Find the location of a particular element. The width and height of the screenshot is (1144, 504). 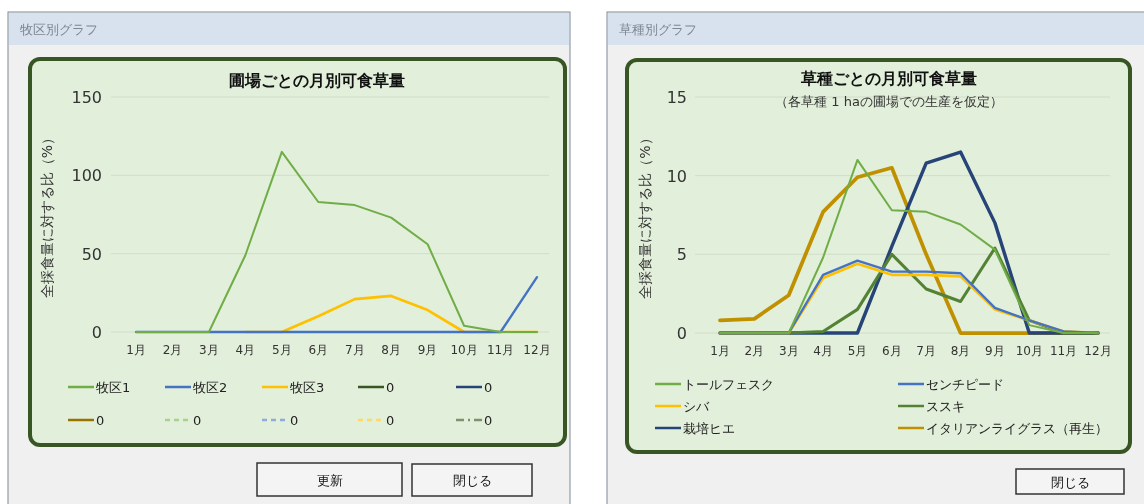

legend-label: ススキ is located at coordinates (945, 406).